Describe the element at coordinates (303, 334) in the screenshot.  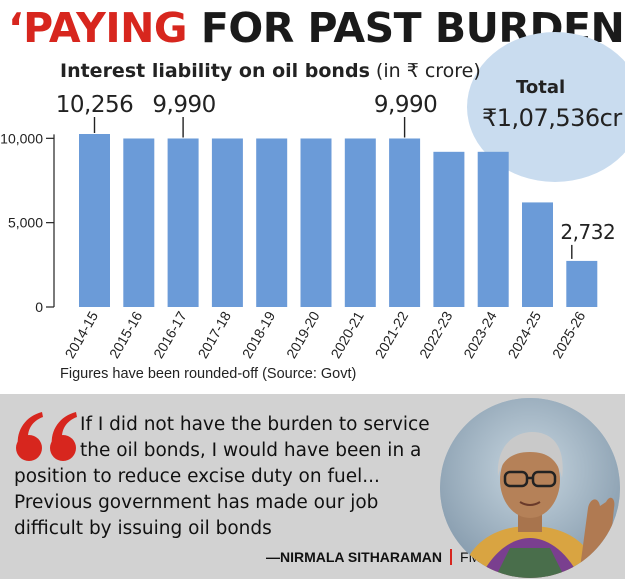
I see `x-tick-label: 2019-20` at that location.